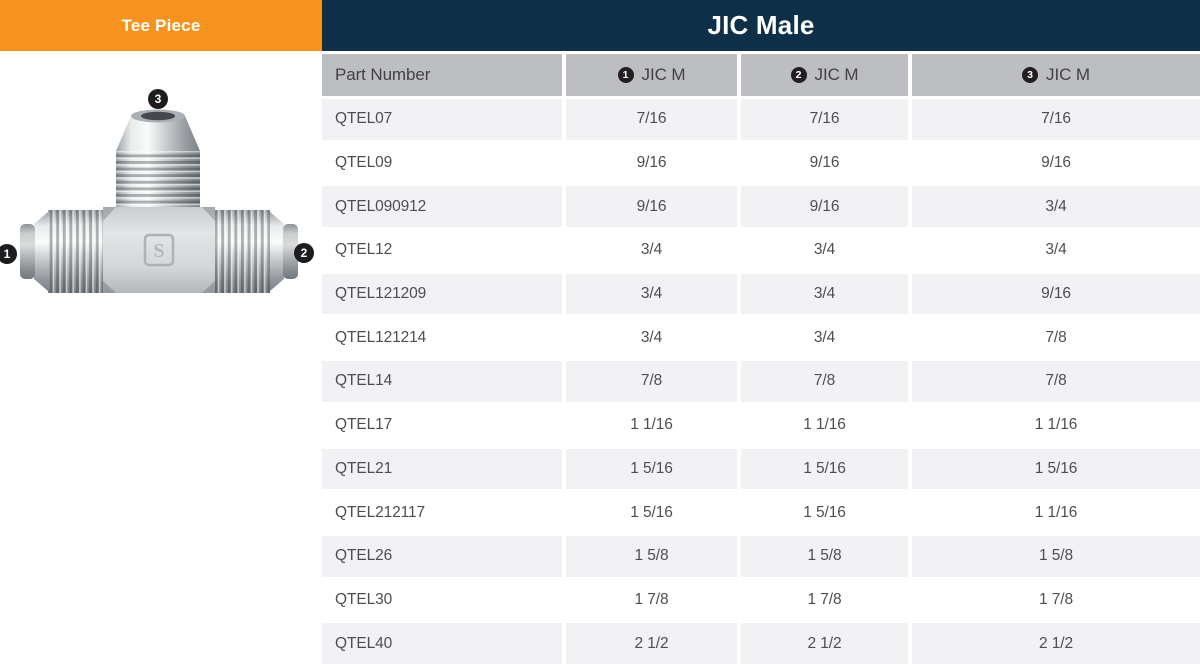 This screenshot has width=1200, height=664. What do you see at coordinates (383, 74) in the screenshot?
I see `column-header-label: Part Number` at bounding box center [383, 74].